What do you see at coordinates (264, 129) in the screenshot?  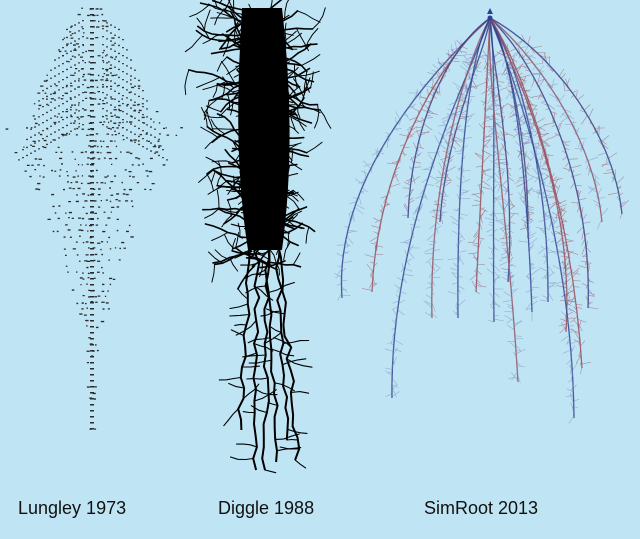 I see `diggle-dense-core` at bounding box center [264, 129].